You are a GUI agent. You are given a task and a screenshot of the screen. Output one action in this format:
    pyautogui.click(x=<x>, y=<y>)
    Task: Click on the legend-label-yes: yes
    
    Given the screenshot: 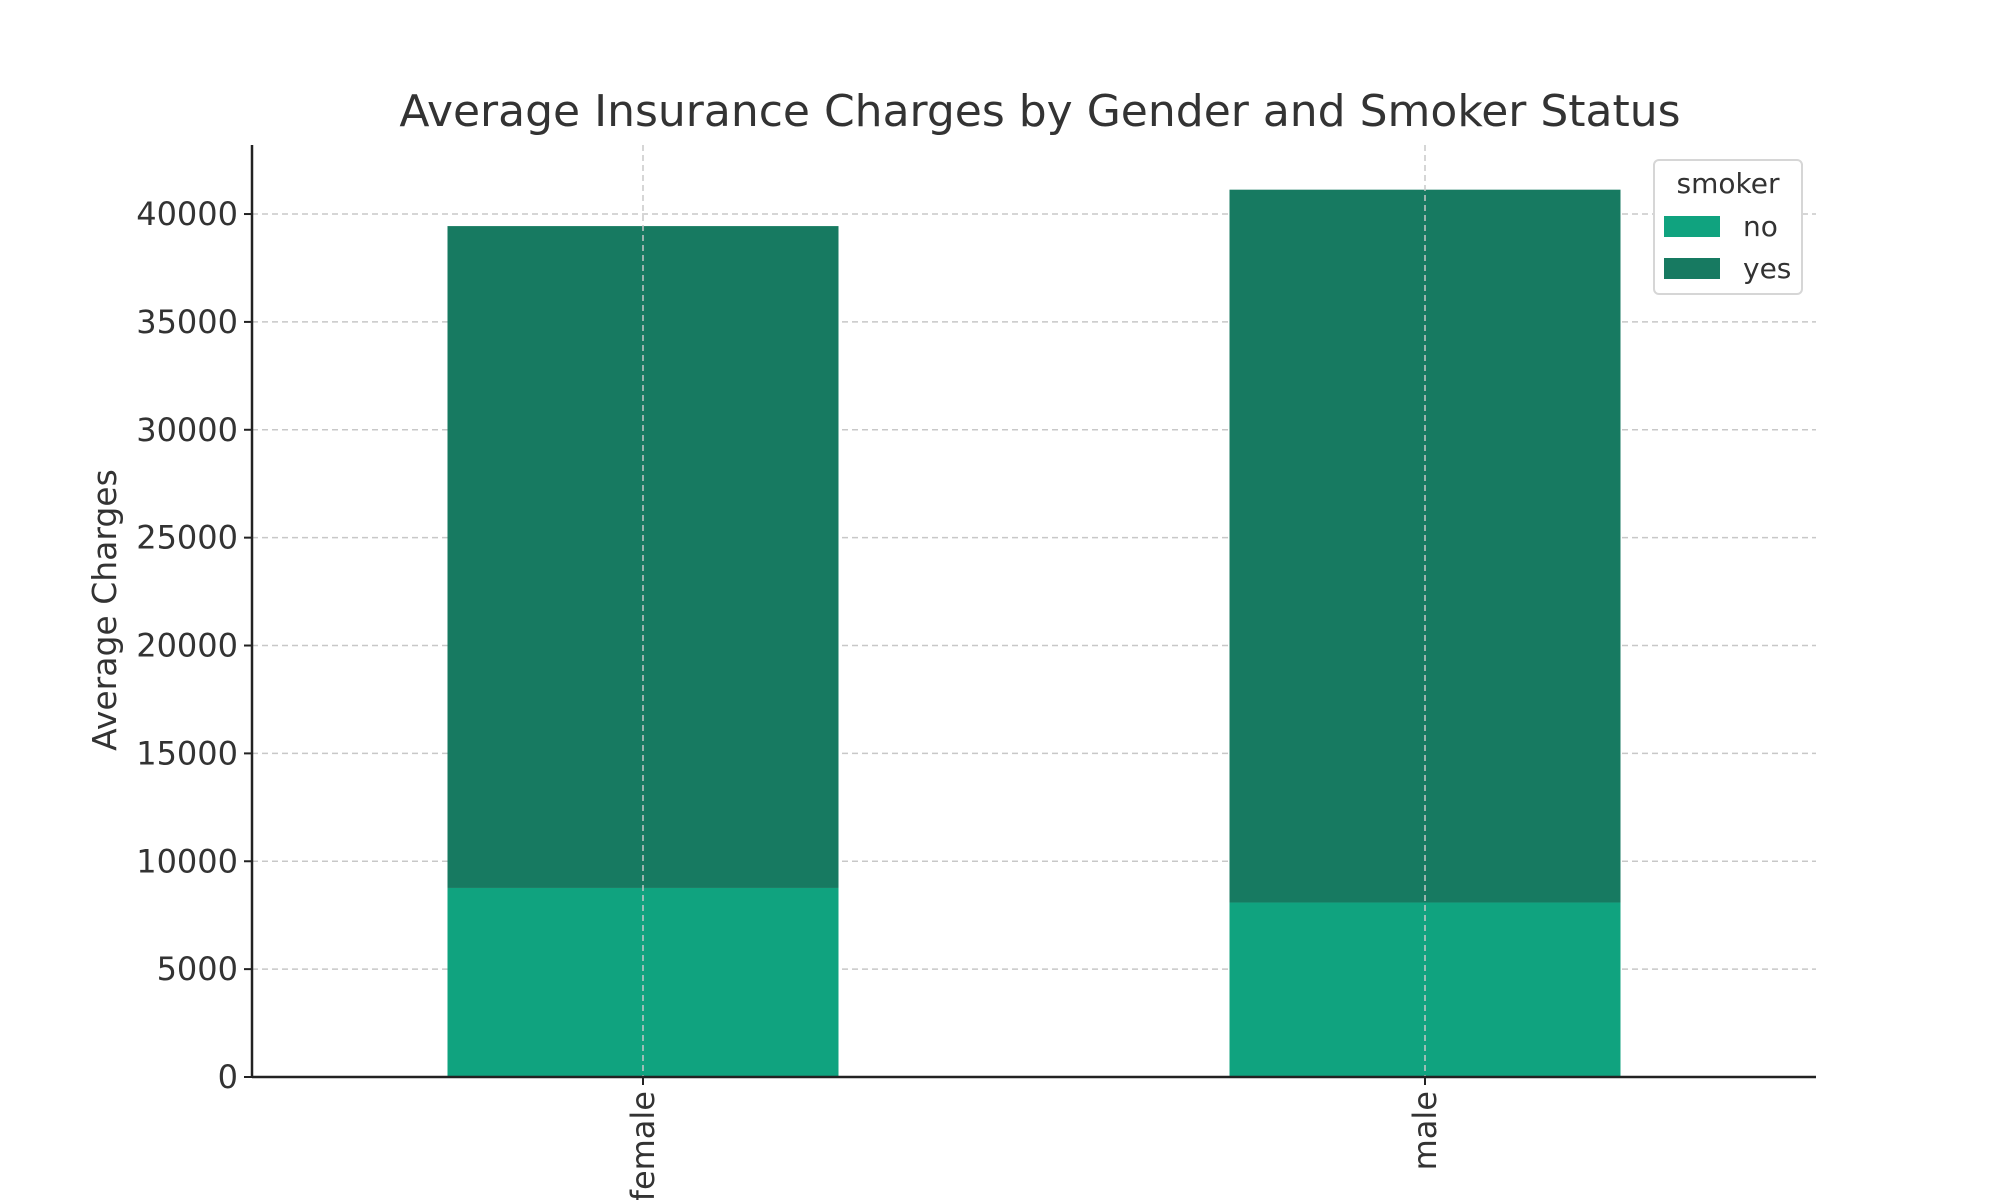 What is the action you would take?
    pyautogui.click(x=1767, y=268)
    